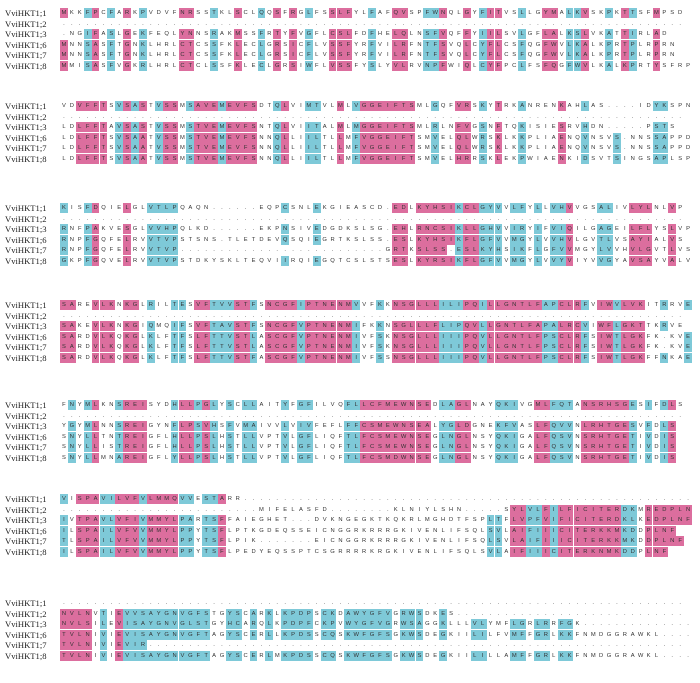 This screenshot has height=683, width=700. What do you see at coordinates (166, 55) in the screenshot?
I see `residue: R` at bounding box center [166, 55].